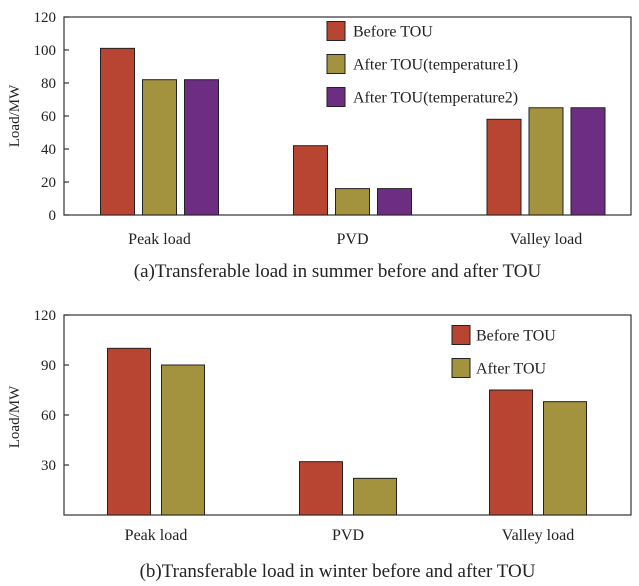  I want to click on y-tick-label: 30, so click(48, 466).